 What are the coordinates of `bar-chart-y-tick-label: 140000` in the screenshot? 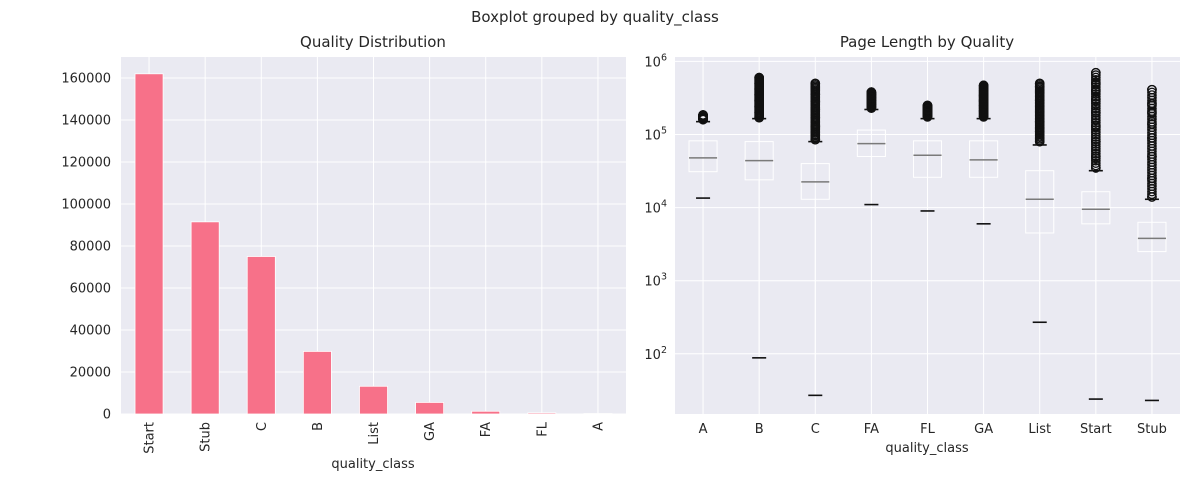 It's located at (86, 121).